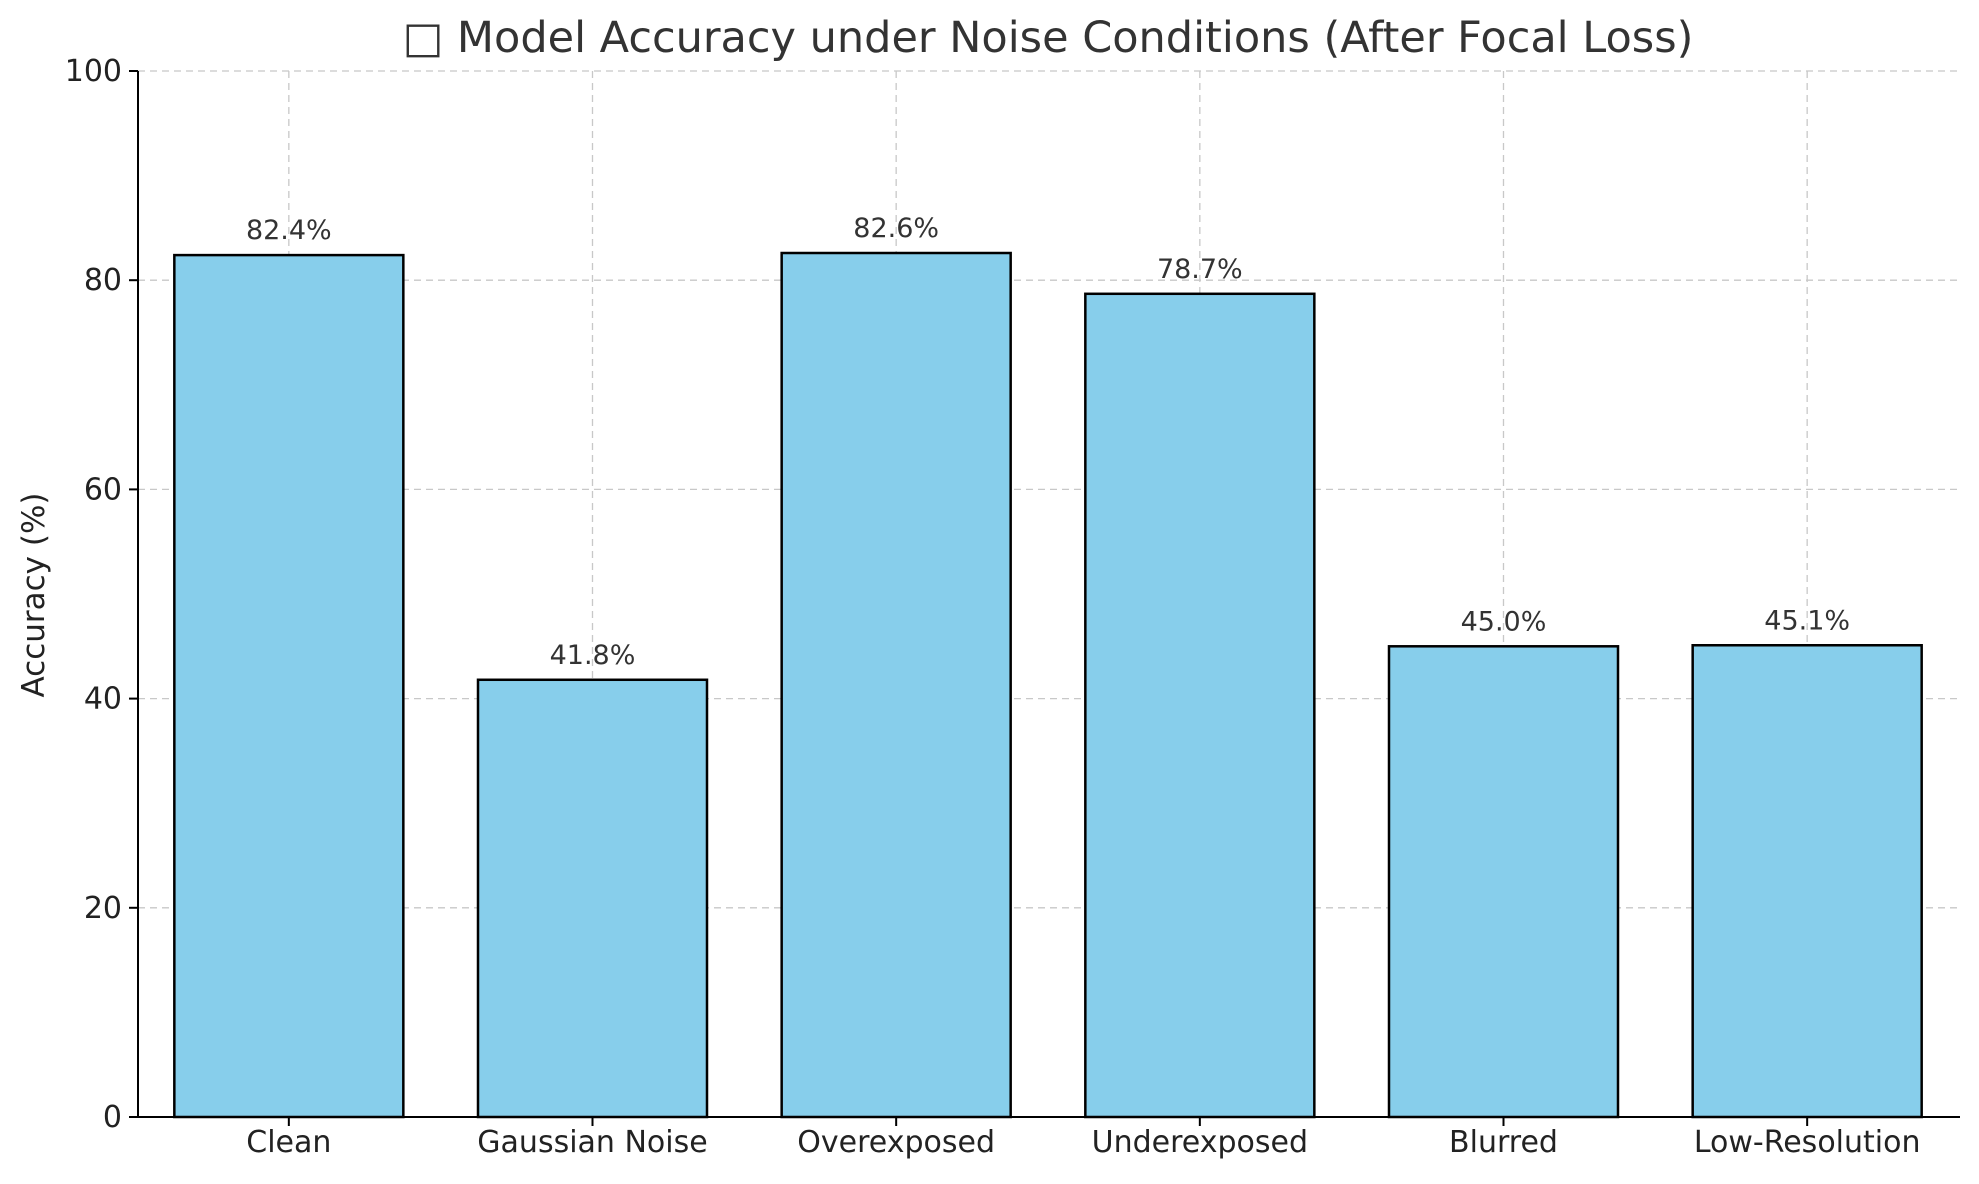  Describe the element at coordinates (93, 71) in the screenshot. I see `y-tick-label: 100` at that location.